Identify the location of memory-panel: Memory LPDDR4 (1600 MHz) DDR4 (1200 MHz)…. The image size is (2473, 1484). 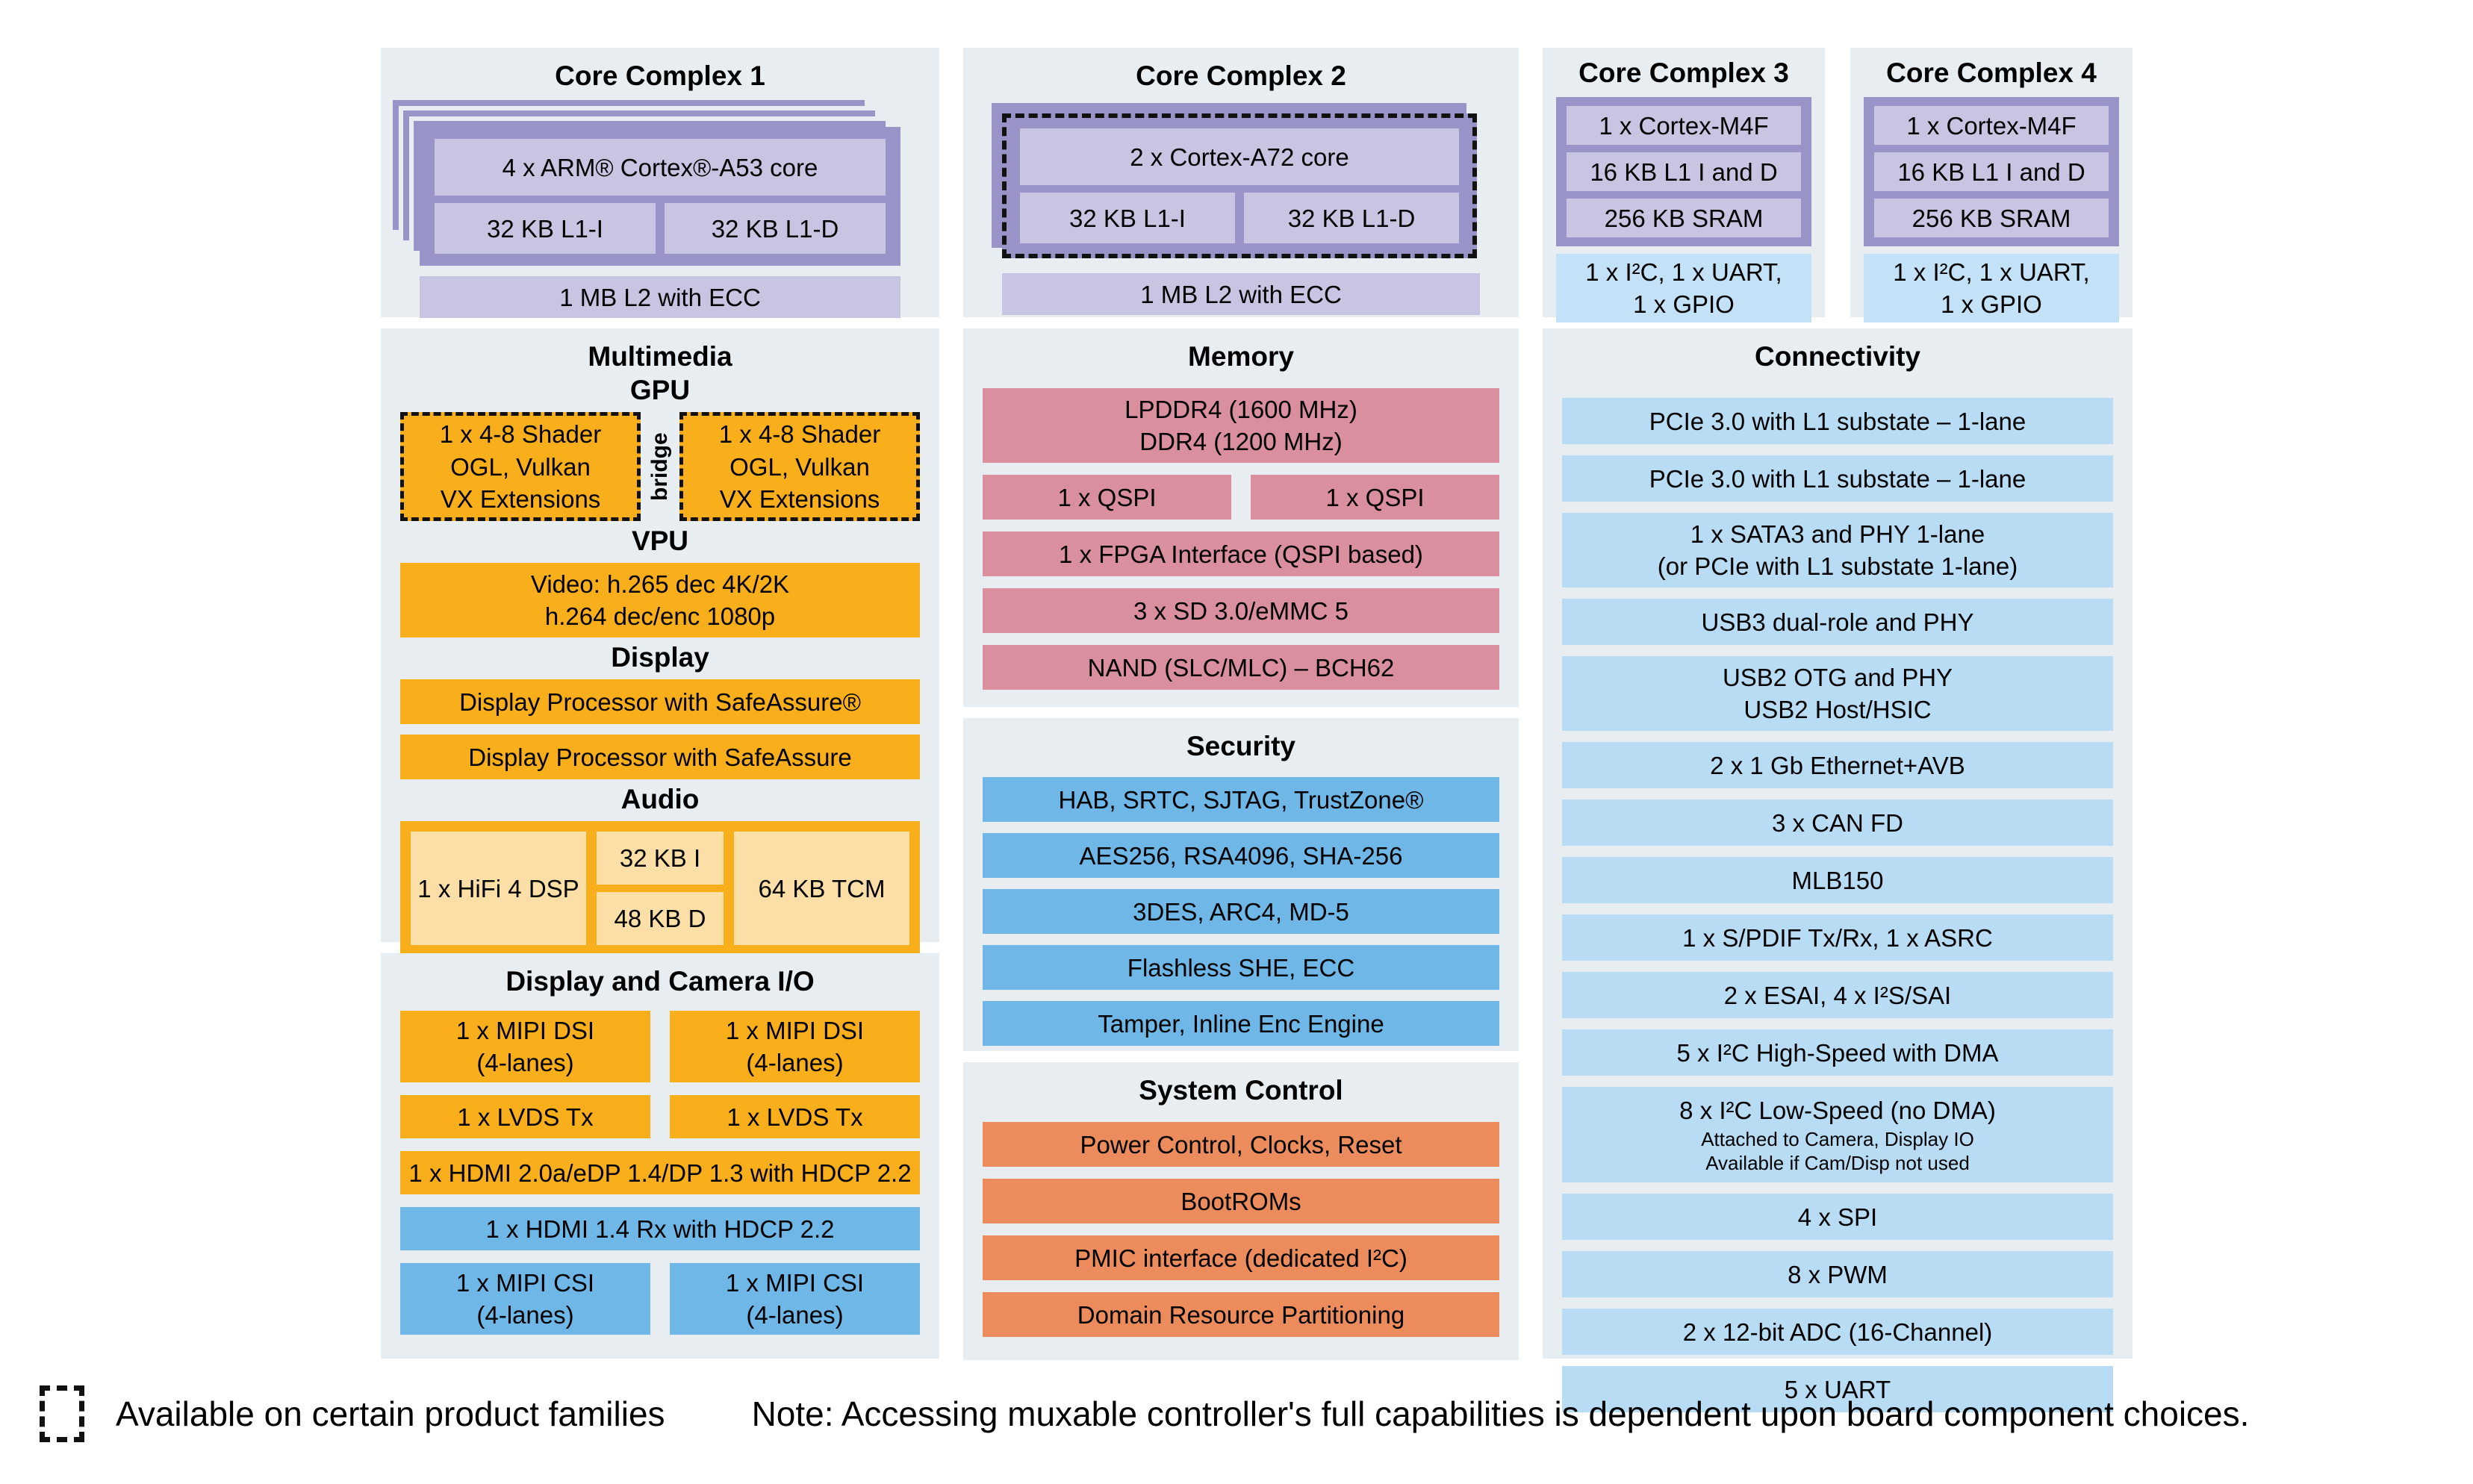
(1241, 517).